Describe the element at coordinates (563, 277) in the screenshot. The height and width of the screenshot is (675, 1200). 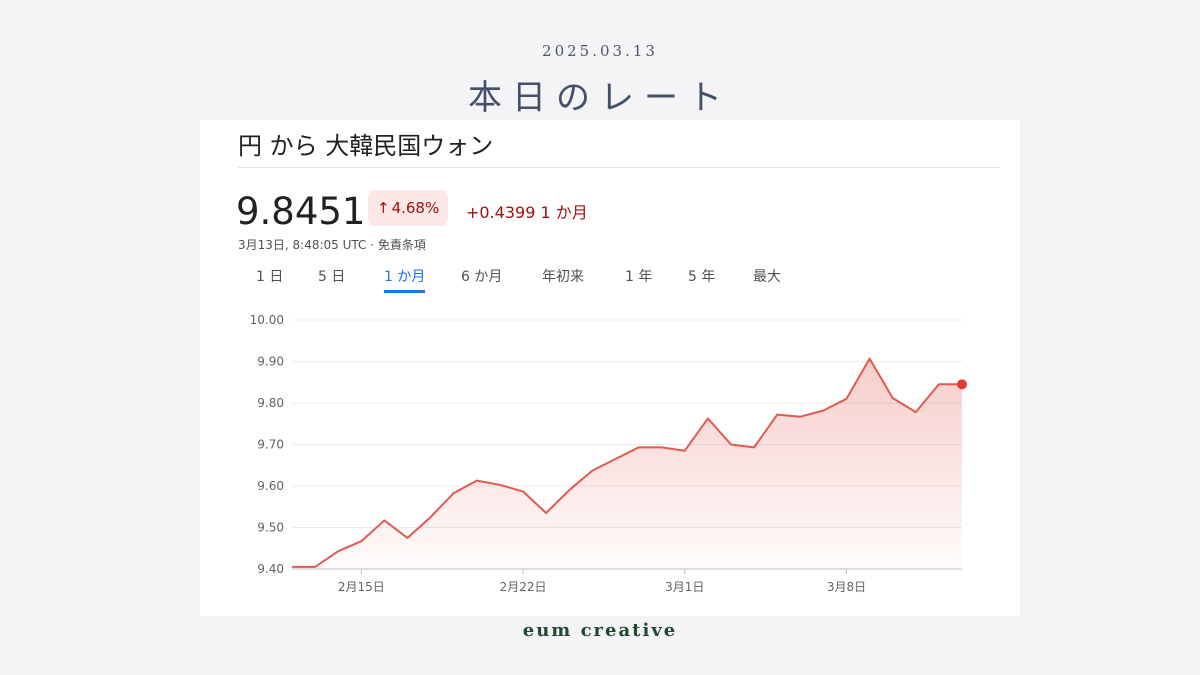
I see `tab-ytd: 年初来` at that location.